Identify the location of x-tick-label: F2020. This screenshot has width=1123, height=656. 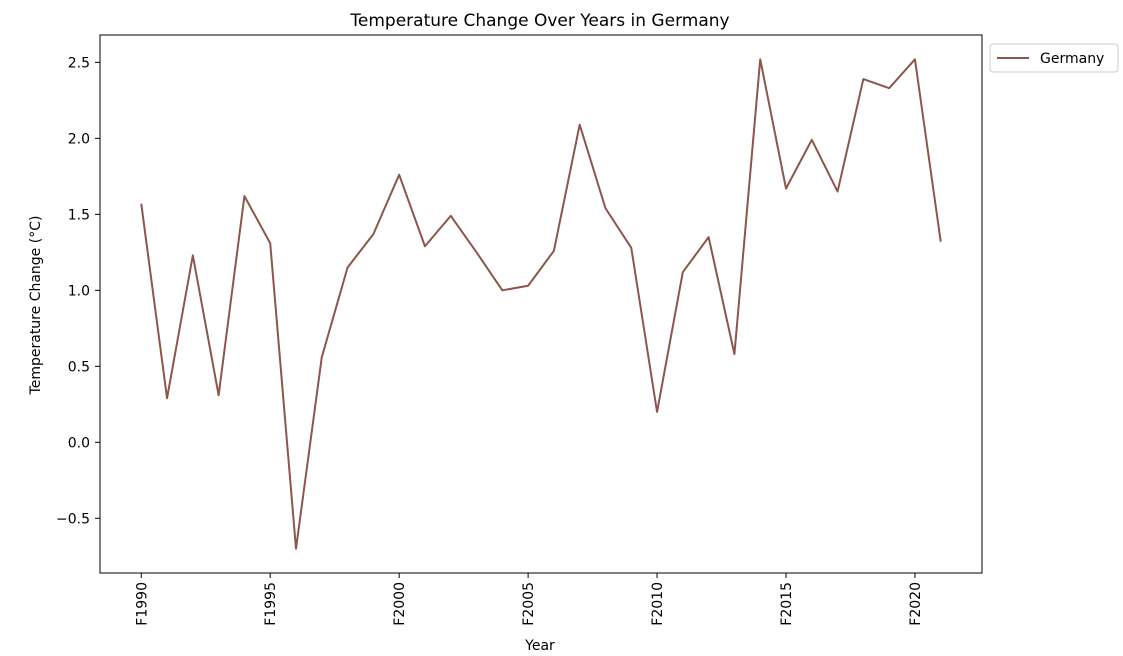
(916, 604).